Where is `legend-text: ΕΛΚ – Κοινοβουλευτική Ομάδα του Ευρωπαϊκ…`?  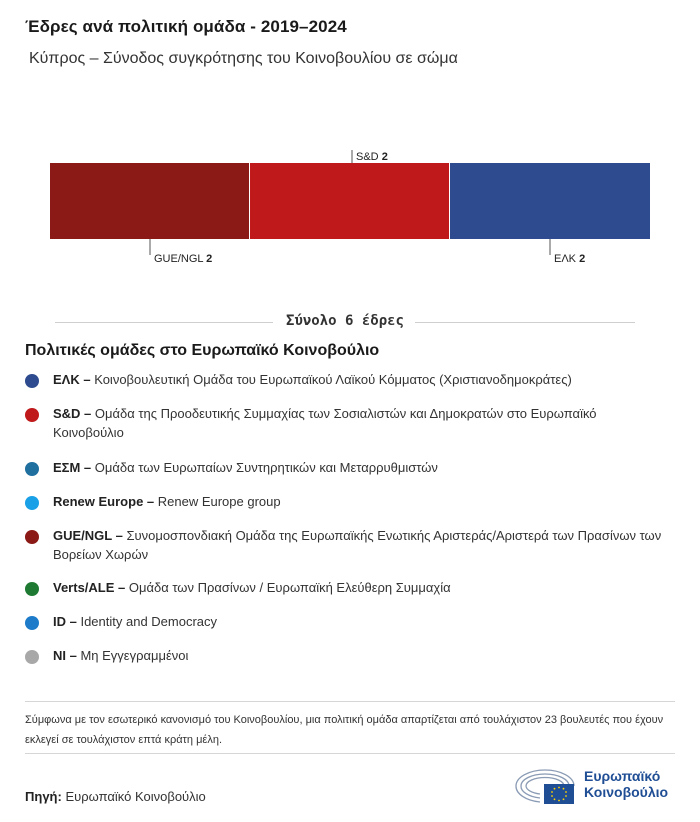 legend-text: ΕΛΚ – Κοινοβουλευτική Ομάδα του Ευρωπαϊκ… is located at coordinates (359, 380).